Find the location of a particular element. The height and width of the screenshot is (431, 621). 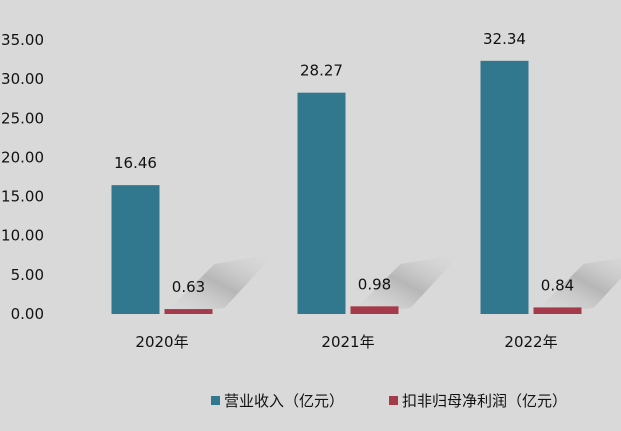

legend-label: 营业收入（亿元） is located at coordinates (284, 401).